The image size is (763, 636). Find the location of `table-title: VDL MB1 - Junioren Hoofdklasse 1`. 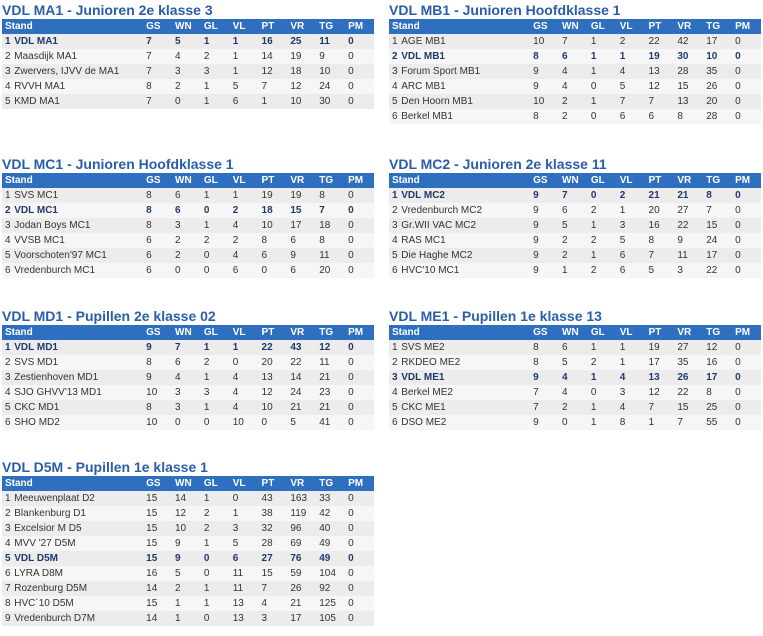

table-title: VDL MB1 - Junioren Hoofdklasse 1 is located at coordinates (505, 10).